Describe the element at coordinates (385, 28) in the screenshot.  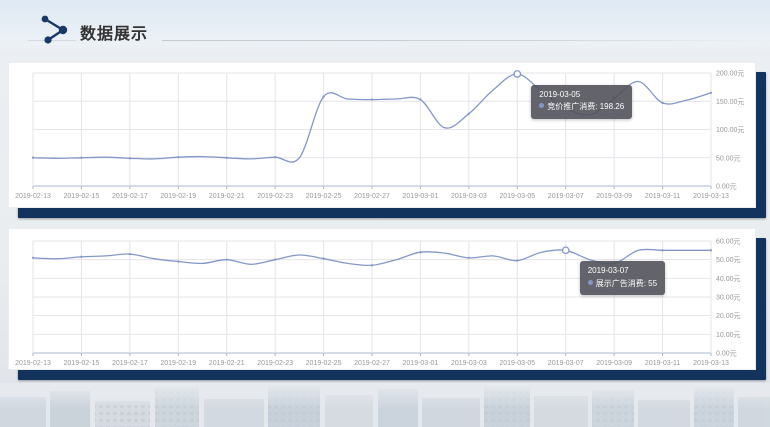
I see `page-header: 数据展示` at that location.